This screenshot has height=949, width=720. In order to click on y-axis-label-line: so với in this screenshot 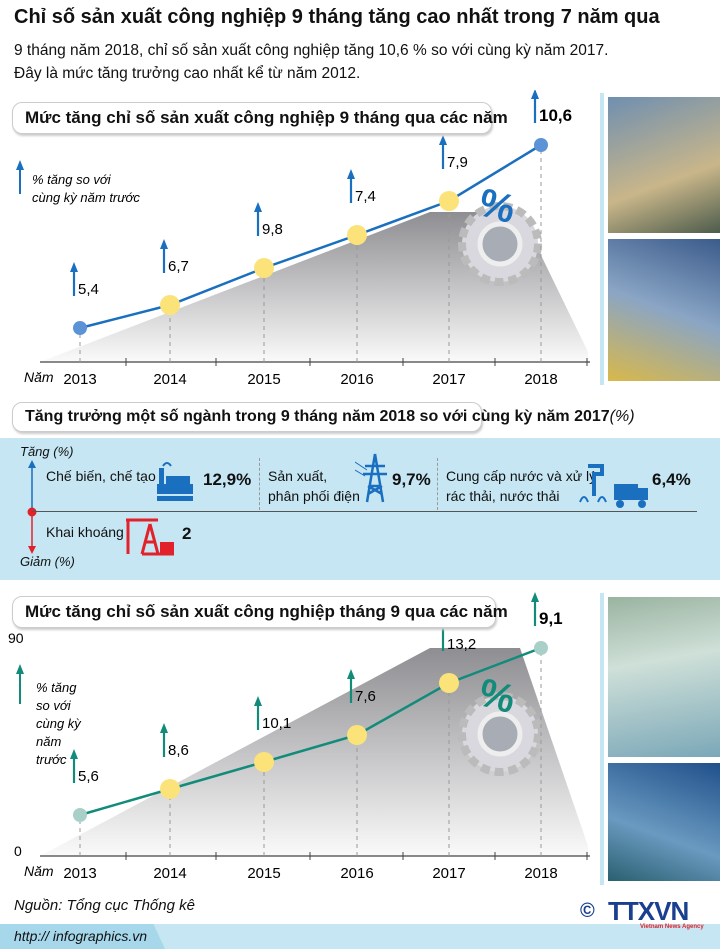, I will do `click(54, 705)`.